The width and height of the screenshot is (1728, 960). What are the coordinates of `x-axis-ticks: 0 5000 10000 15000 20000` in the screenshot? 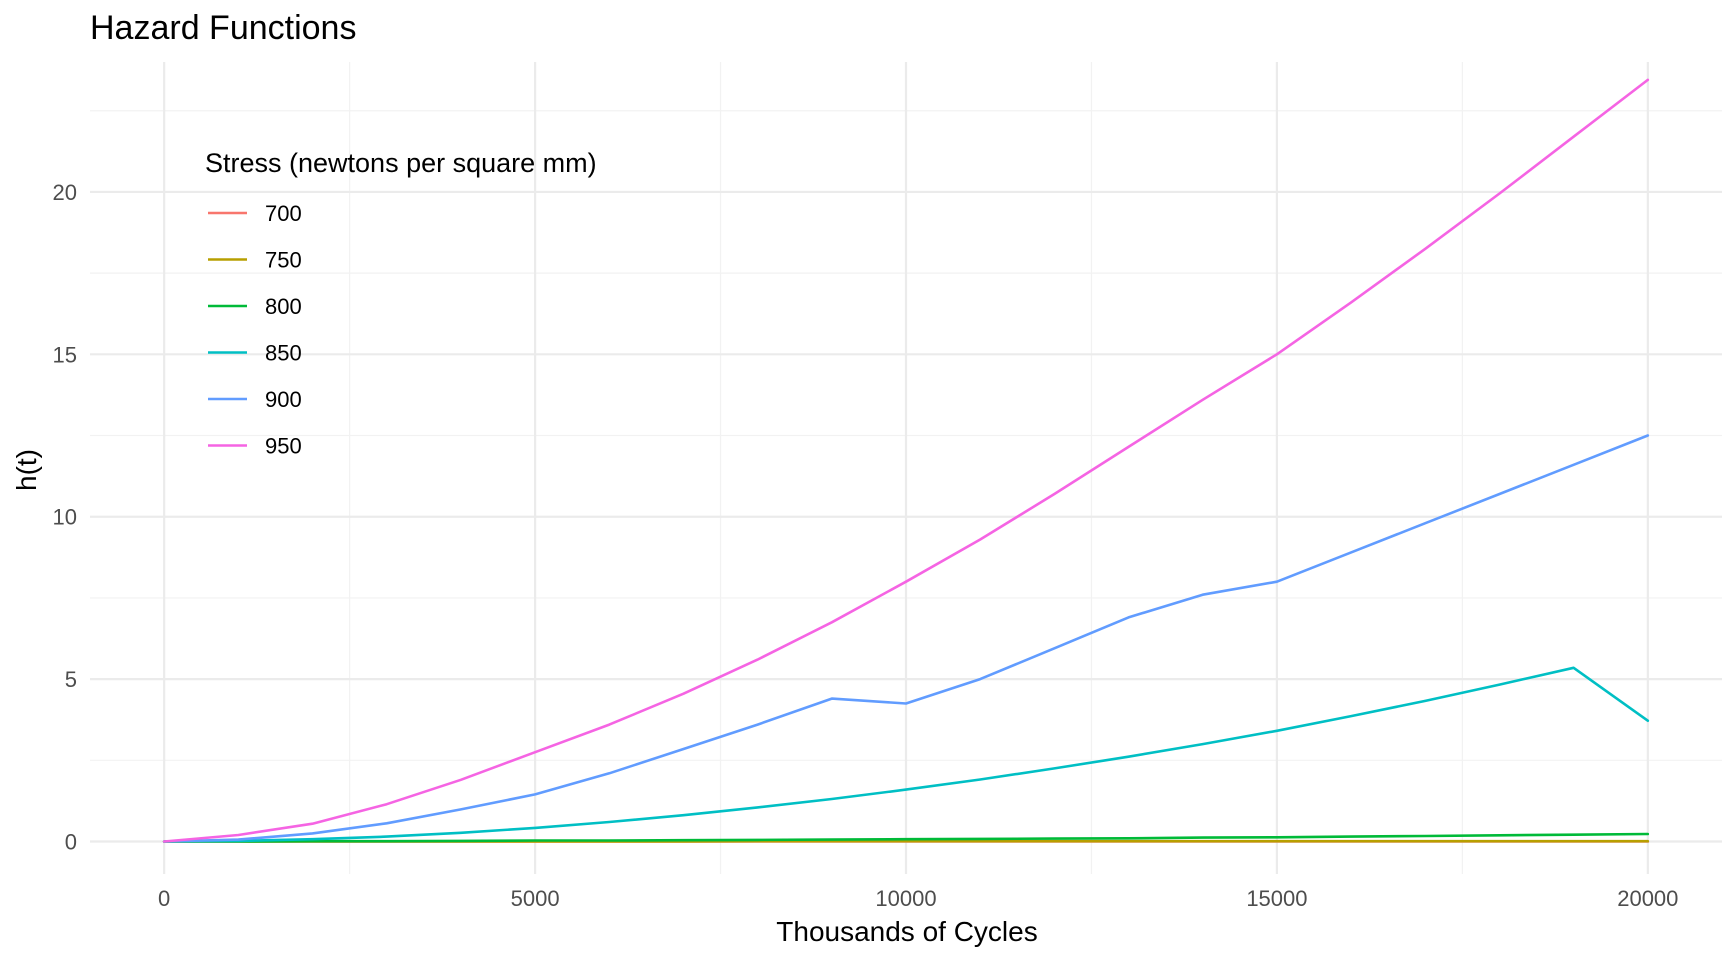 It's located at (918, 898).